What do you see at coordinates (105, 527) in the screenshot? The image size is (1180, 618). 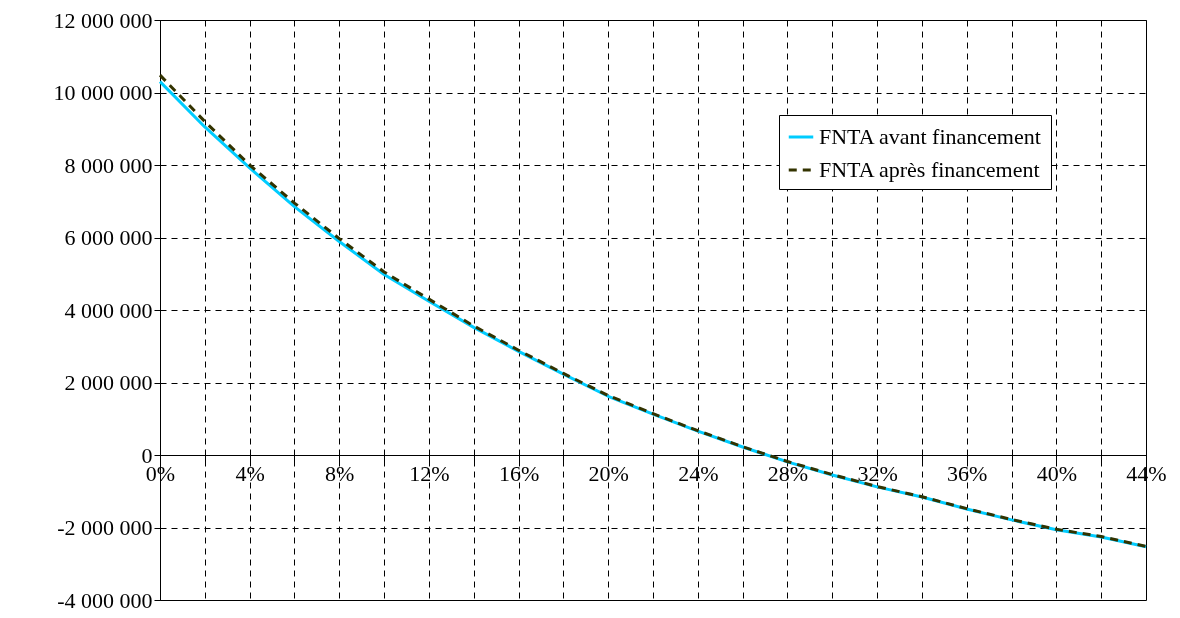 I see `y-tick-label: -2 000 000` at bounding box center [105, 527].